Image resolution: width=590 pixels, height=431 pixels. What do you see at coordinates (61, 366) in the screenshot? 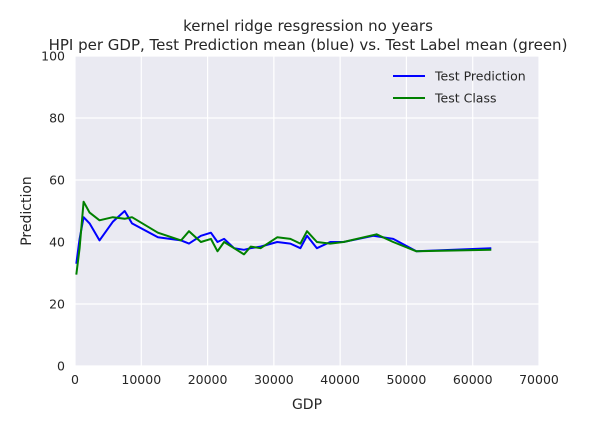
I see `y-tick-label: 0` at bounding box center [61, 366].